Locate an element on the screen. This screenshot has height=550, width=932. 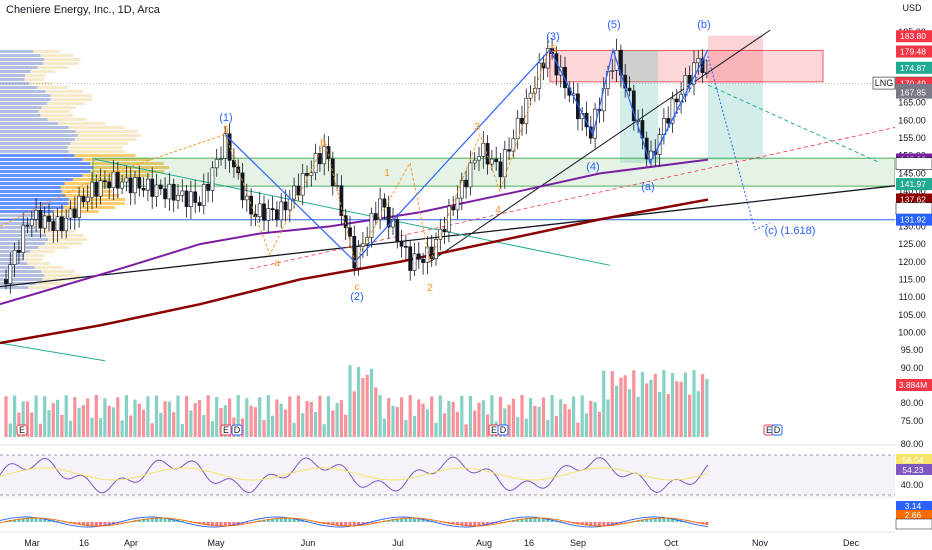
price-tick-label: 120.00 is located at coordinates (912, 262).